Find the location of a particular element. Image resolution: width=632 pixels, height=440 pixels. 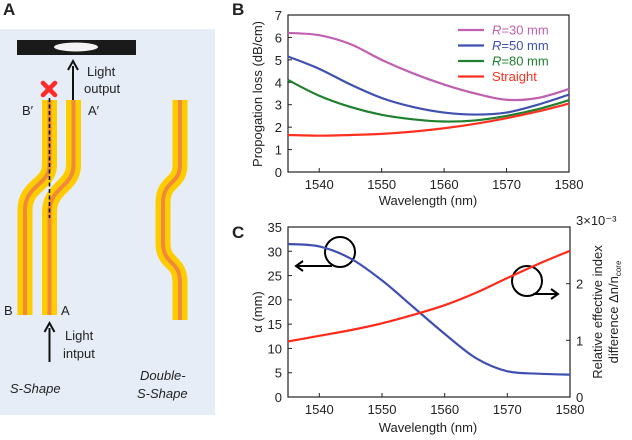

port-b-prime-label: B′ is located at coordinates (28, 110).